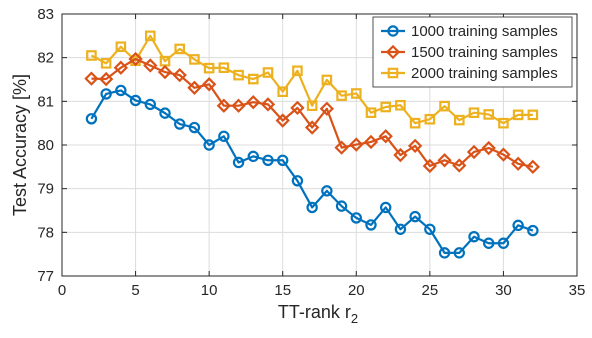  Describe the element at coordinates (45, 189) in the screenshot. I see `y-tick-label: 79` at that location.